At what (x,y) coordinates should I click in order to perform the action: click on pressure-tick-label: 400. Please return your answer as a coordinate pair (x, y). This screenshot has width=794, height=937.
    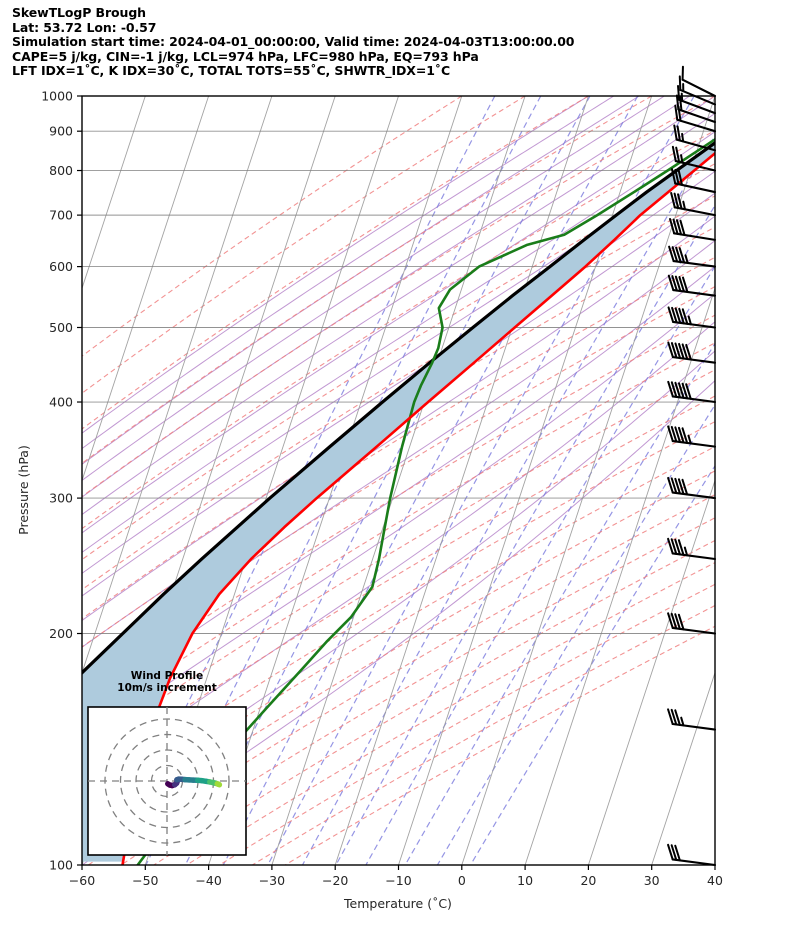
    Looking at the image, I should click on (61, 401).